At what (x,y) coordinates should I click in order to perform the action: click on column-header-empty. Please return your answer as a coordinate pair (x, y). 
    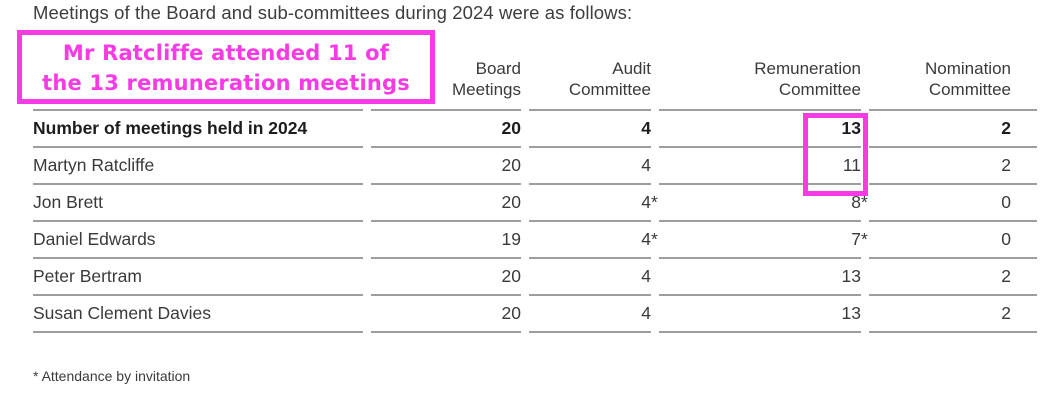
    Looking at the image, I should click on (198, 84).